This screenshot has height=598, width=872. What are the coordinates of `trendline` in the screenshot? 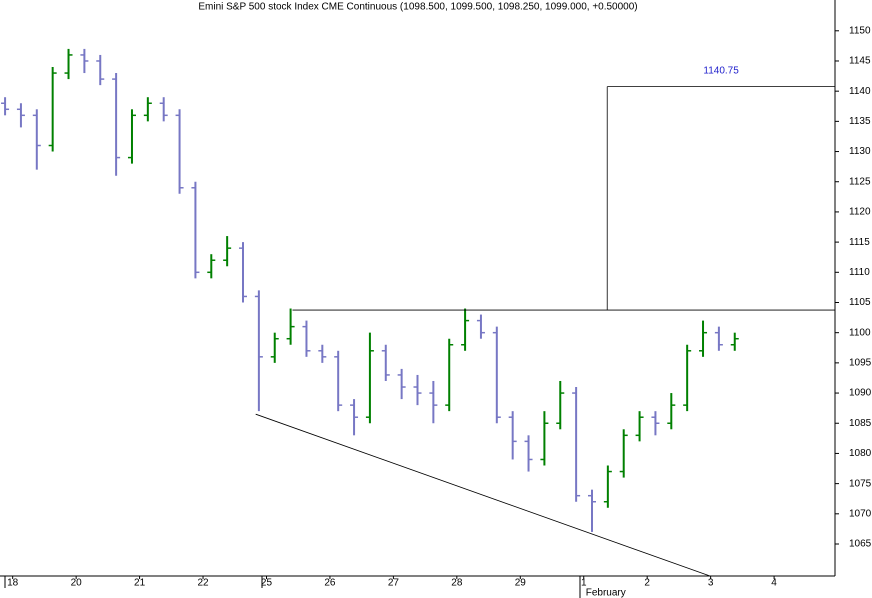 It's located at (483, 495).